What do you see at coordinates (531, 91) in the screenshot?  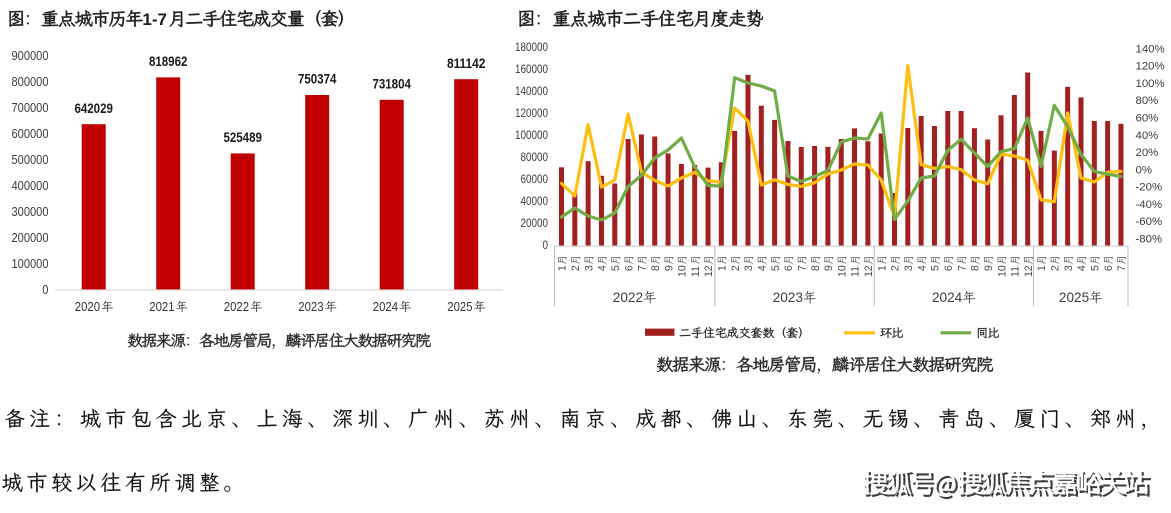 I see `svg-text: 140000` at bounding box center [531, 91].